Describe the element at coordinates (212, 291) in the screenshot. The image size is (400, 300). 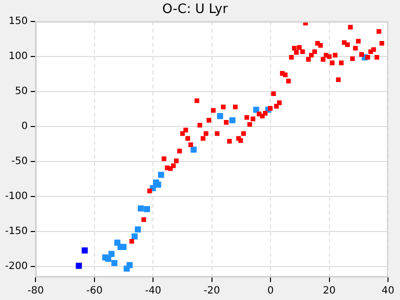
I see `x-tick-label: -20` at that location.